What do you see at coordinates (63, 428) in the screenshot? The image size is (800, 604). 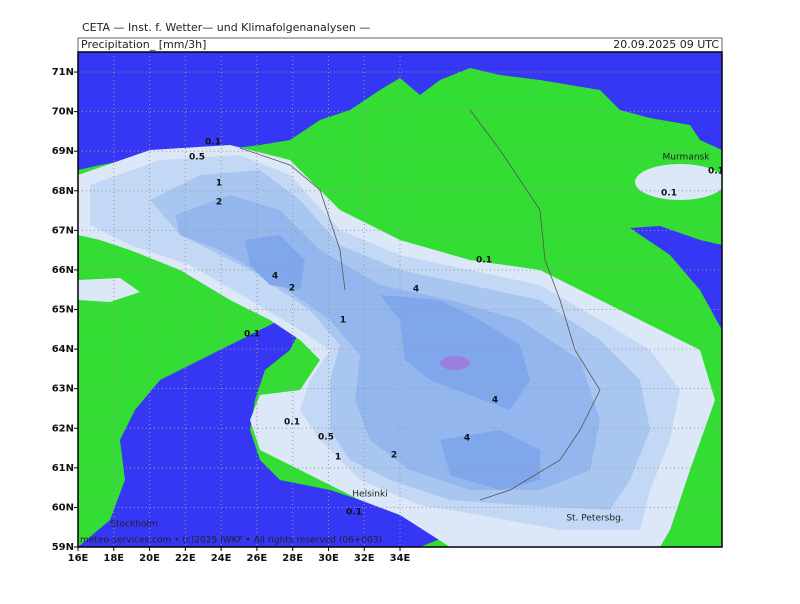 I see `lat-tick-label: 62N` at bounding box center [63, 428].